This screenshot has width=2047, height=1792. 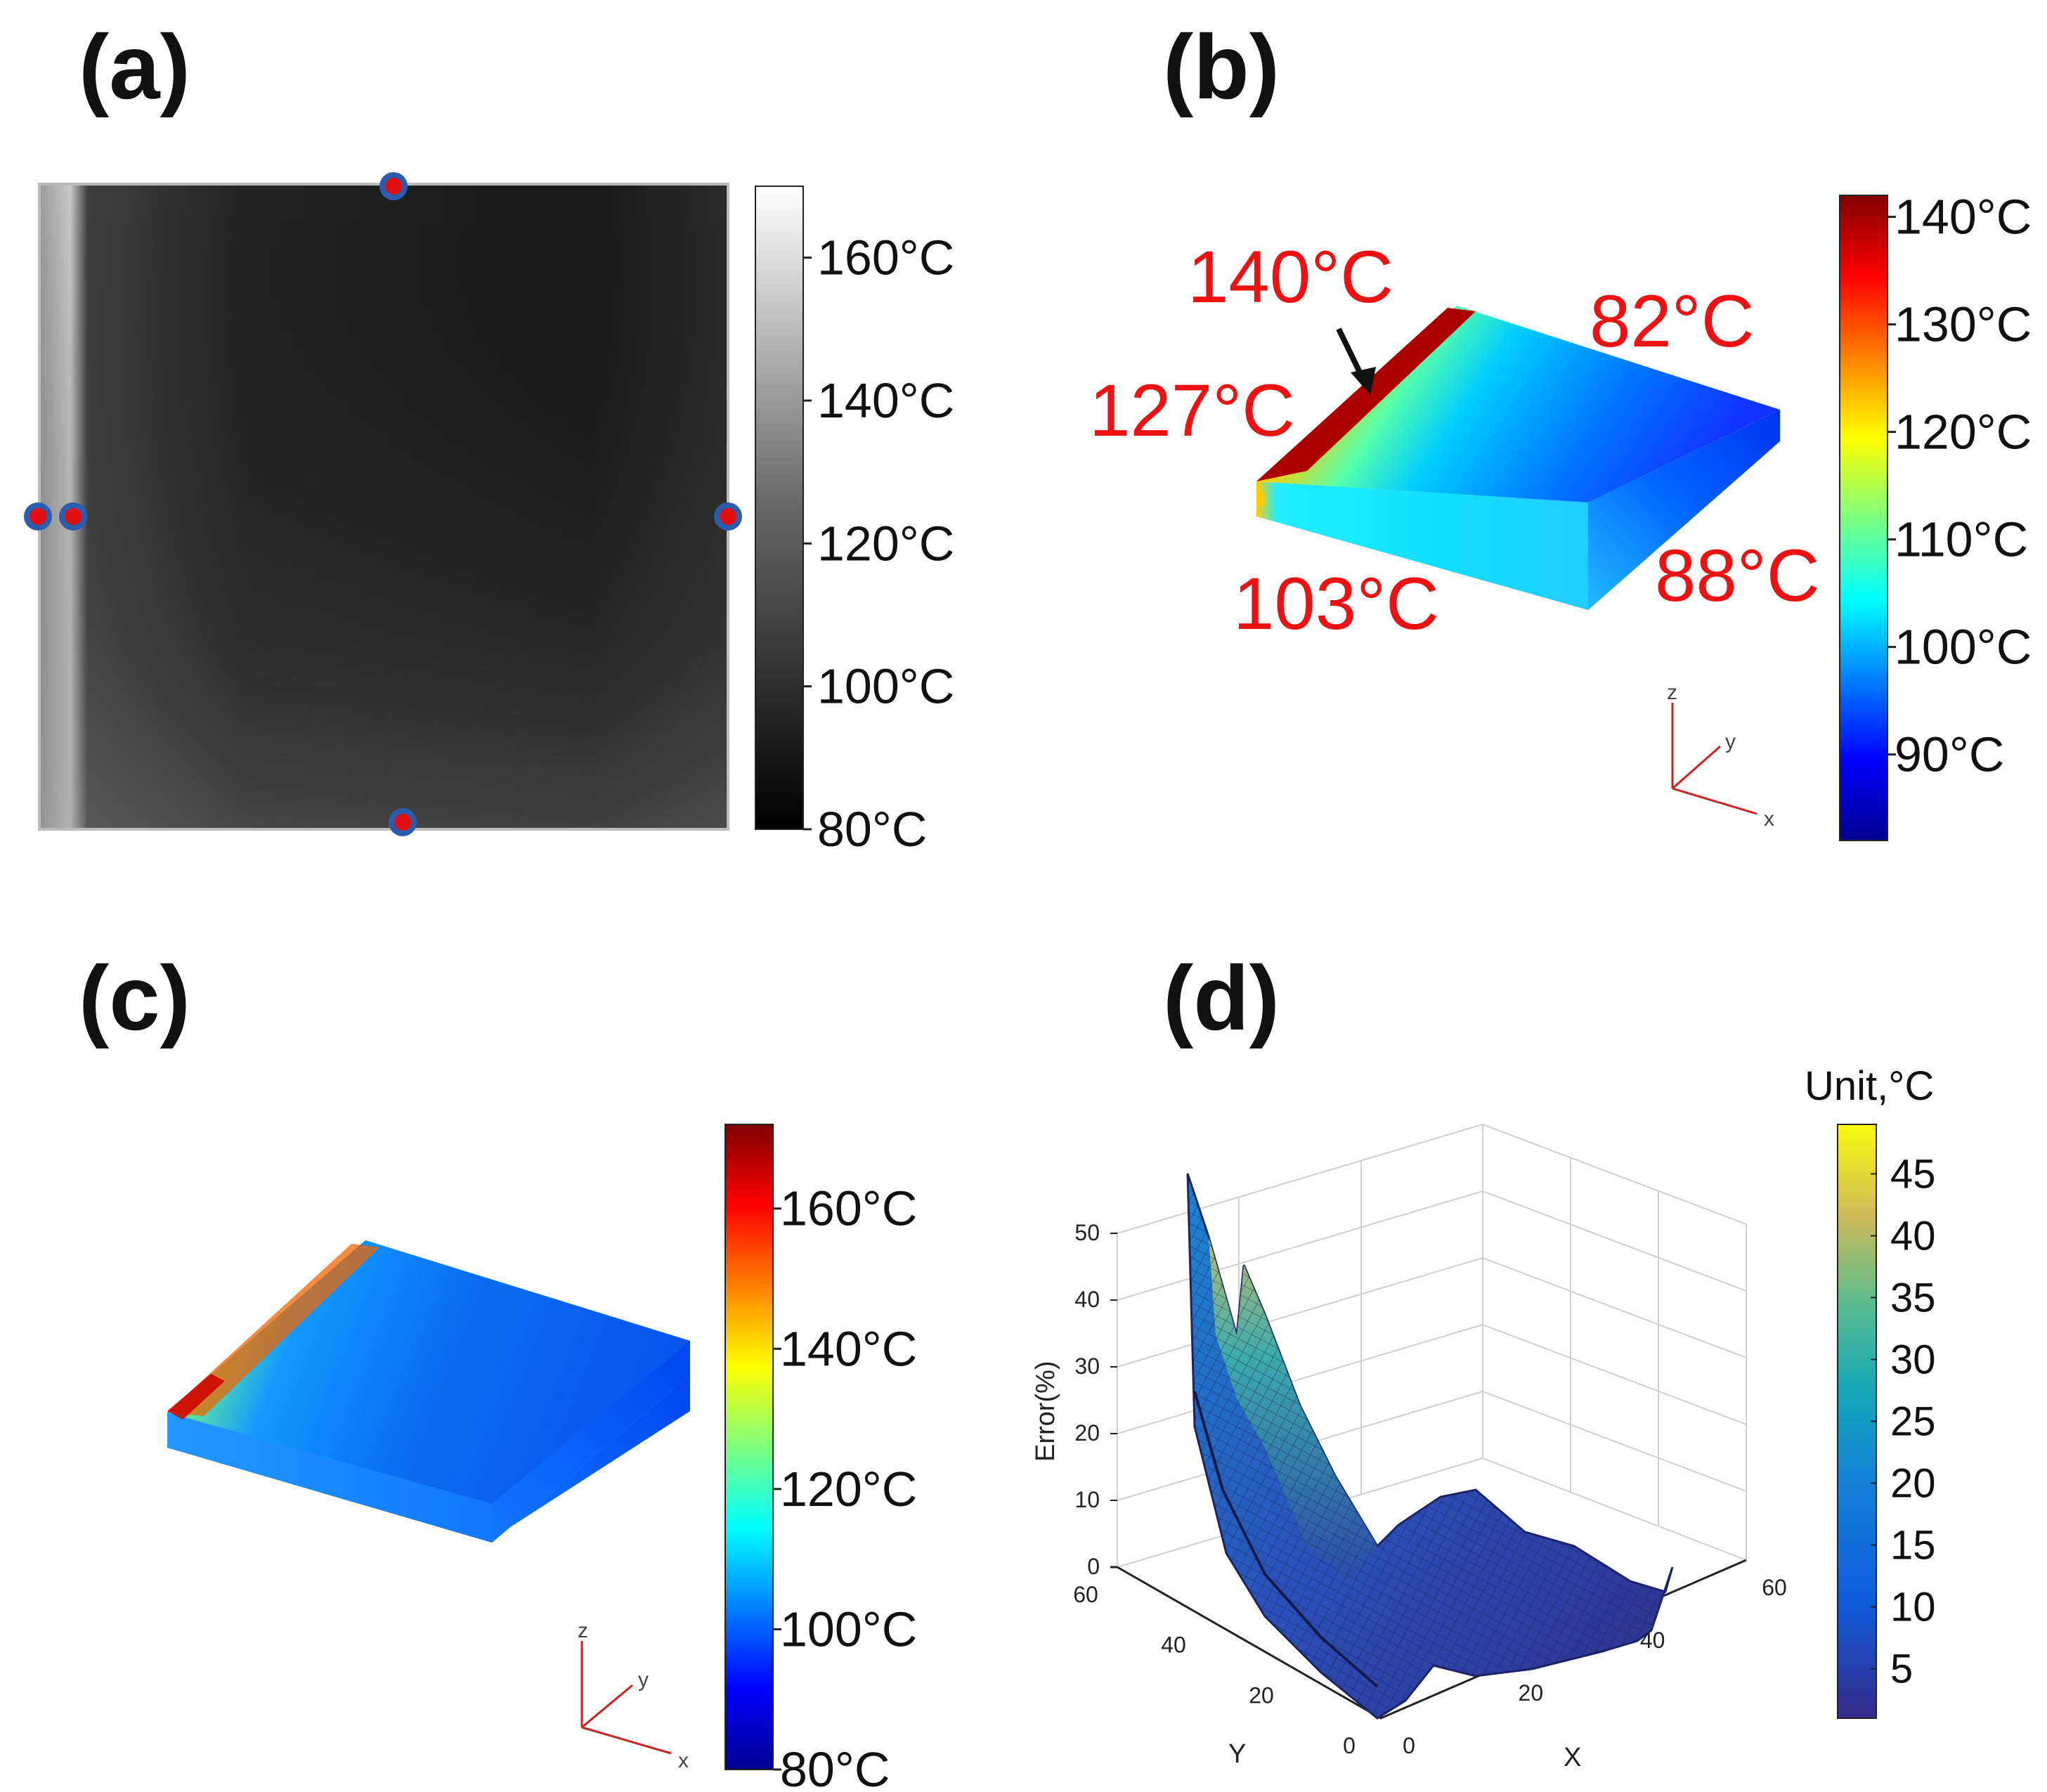 What do you see at coordinates (1720, 756) in the screenshot?
I see `axes-triad-b: z y x` at bounding box center [1720, 756].